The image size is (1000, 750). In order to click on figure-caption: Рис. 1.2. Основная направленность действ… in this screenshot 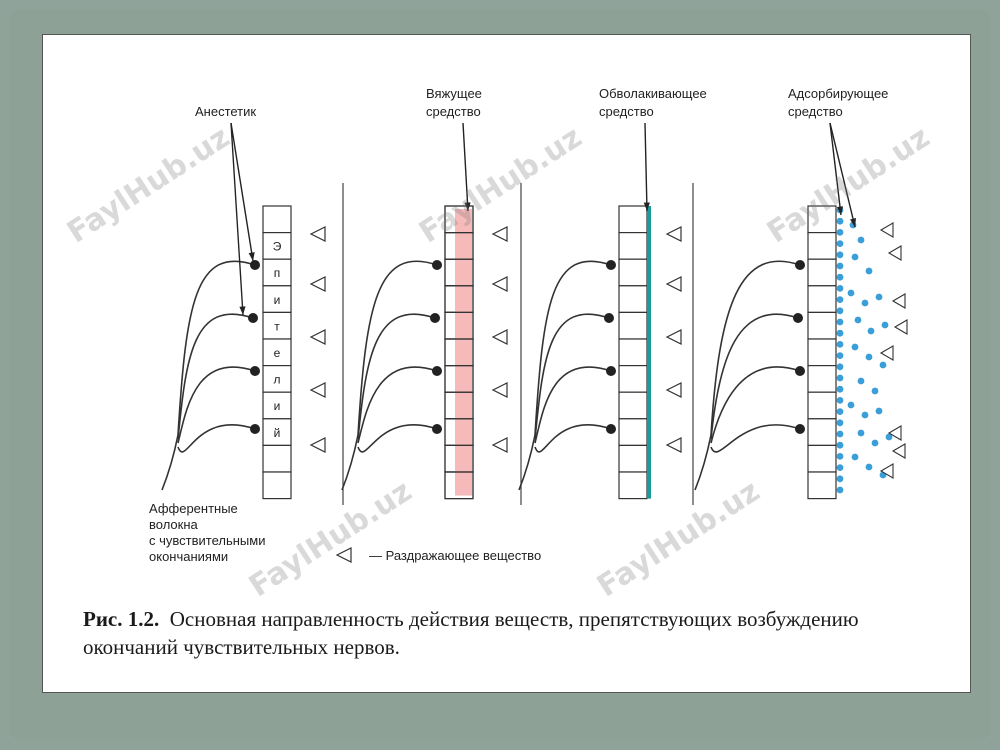, I will do `click(518, 633)`.